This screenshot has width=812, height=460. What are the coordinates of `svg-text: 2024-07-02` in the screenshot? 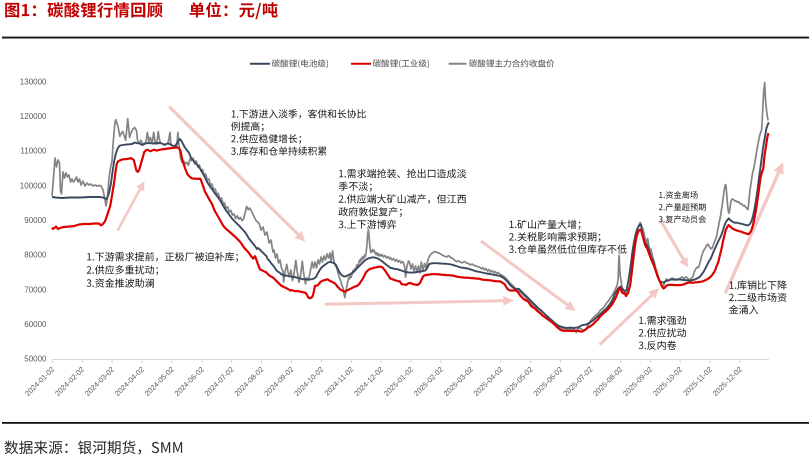 It's located at (219, 381).